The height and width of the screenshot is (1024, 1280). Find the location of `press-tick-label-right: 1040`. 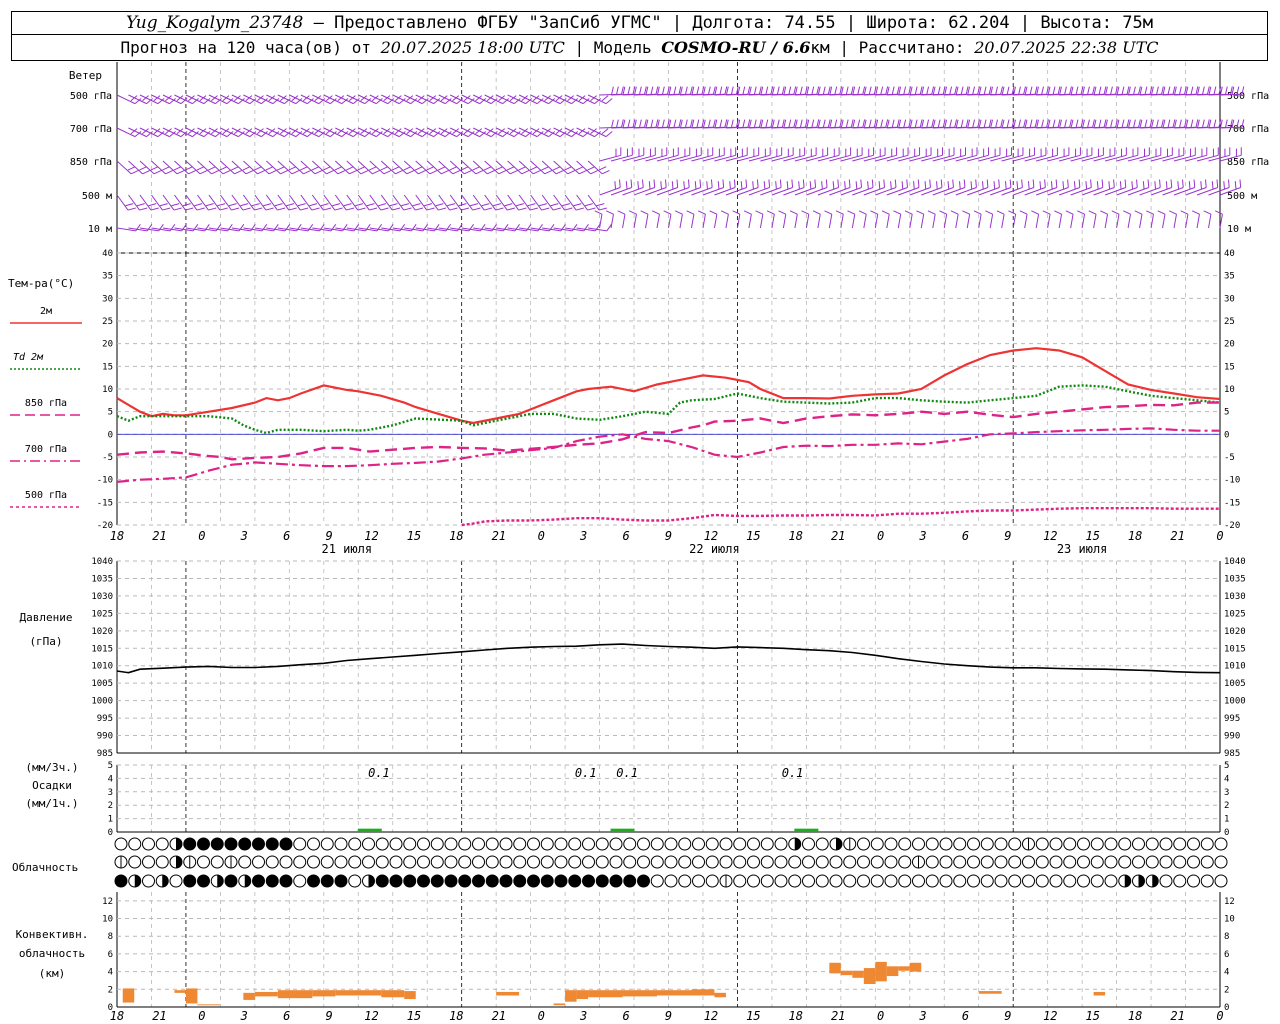

press-tick-label-right: 1040 is located at coordinates (1235, 562).